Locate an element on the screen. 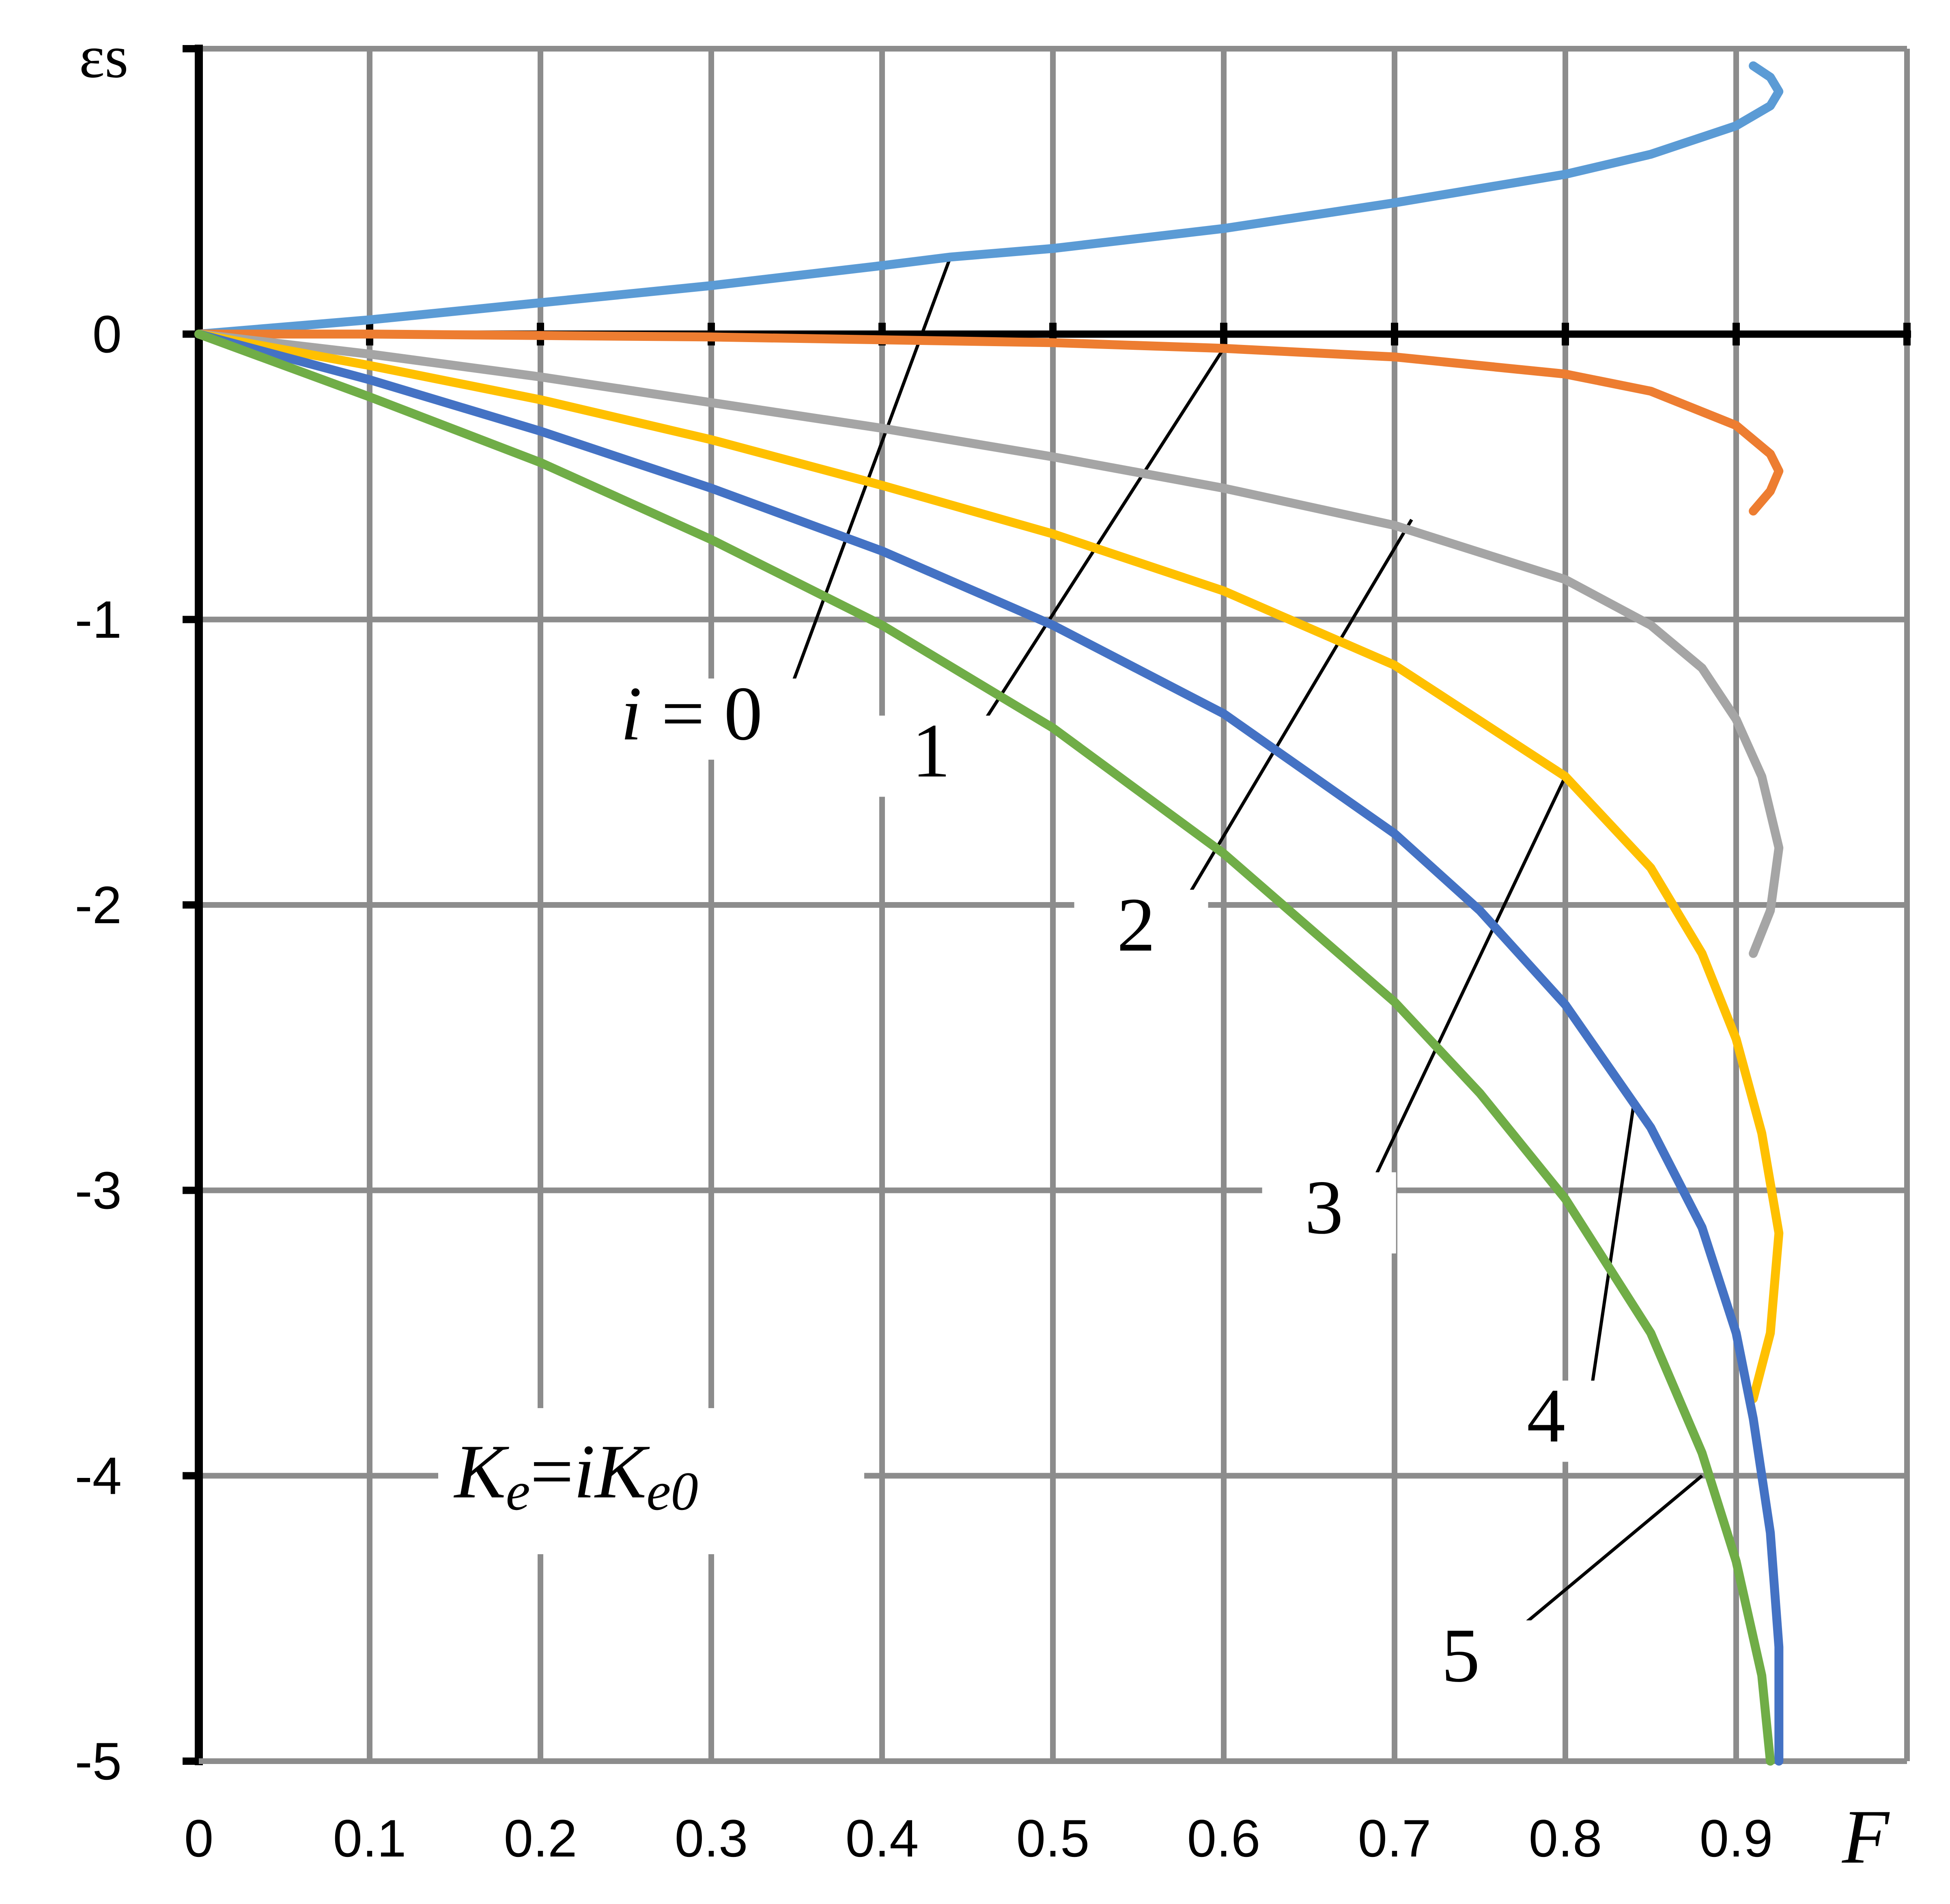  x-tick-label: 0.7 is located at coordinates (1394, 1839).